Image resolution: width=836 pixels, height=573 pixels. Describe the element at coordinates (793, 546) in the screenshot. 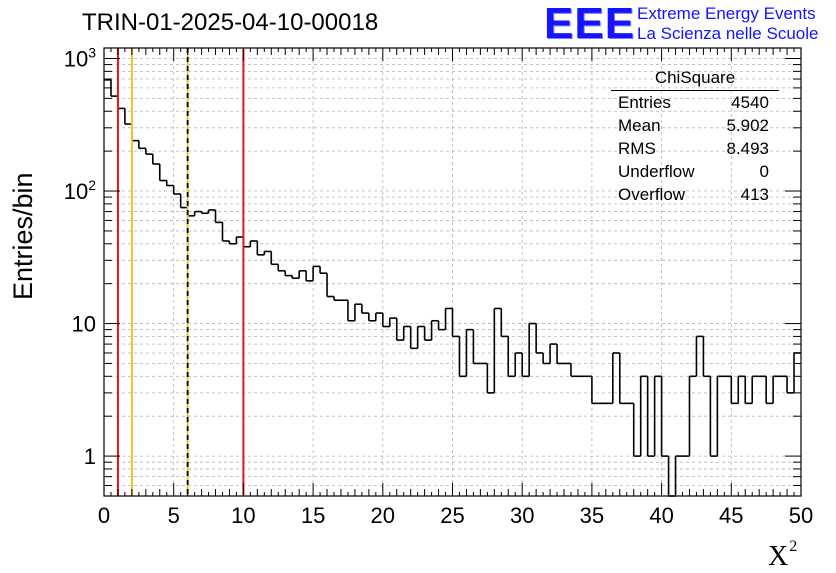

I see `x-axis-superscript: 2` at that location.